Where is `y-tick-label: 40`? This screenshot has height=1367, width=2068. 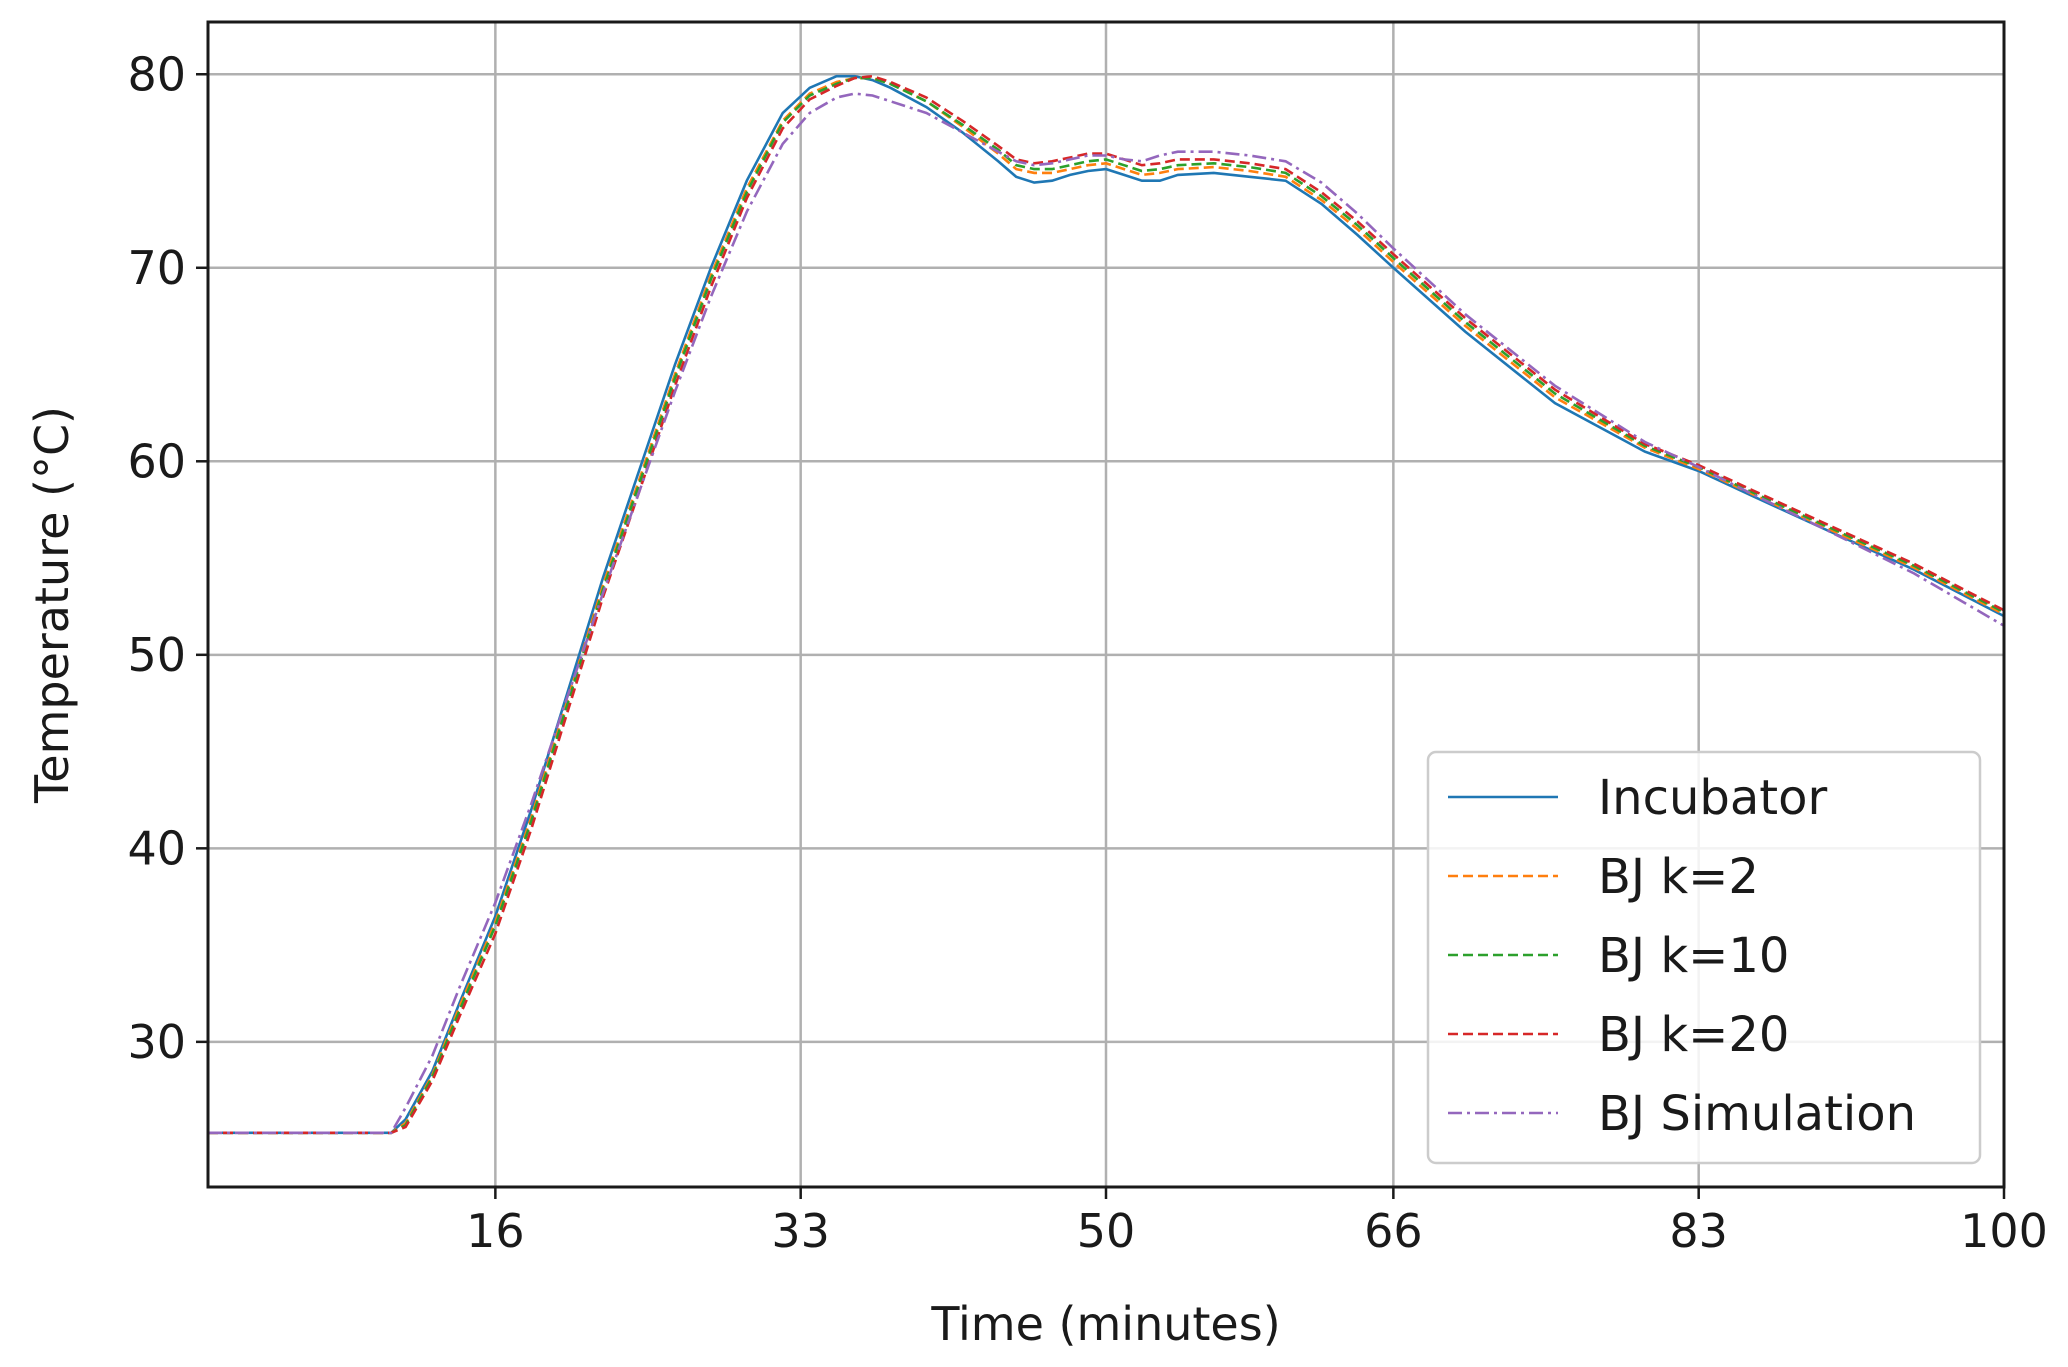 y-tick-label: 40 is located at coordinates (156, 848).